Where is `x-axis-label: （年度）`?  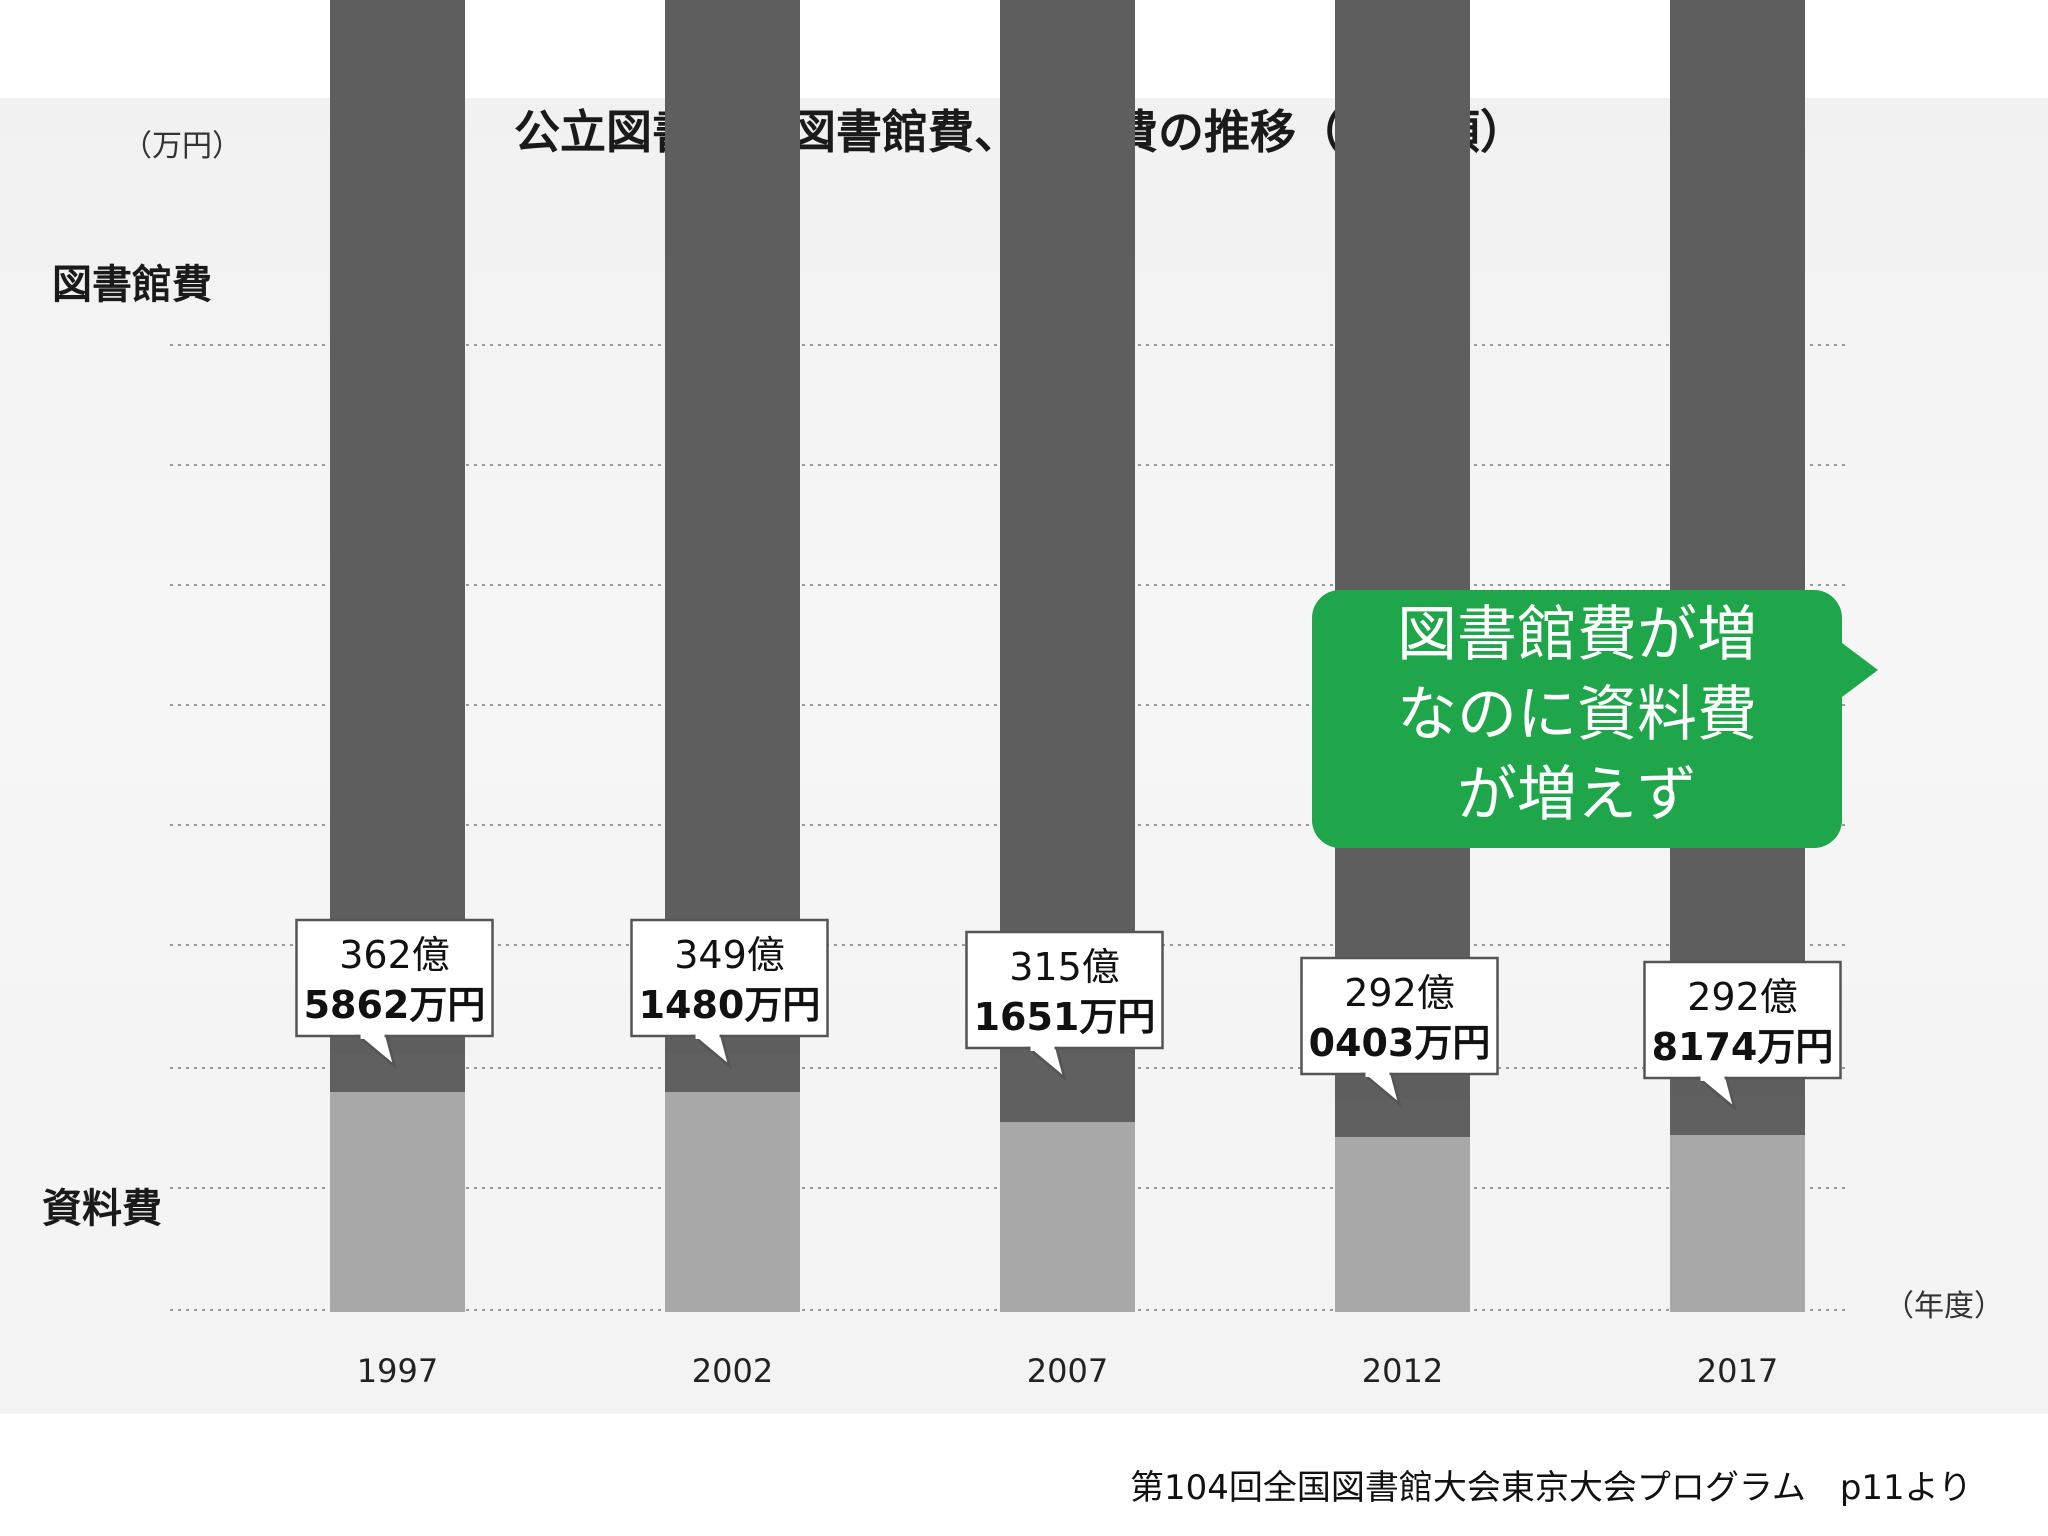 x-axis-label: （年度） is located at coordinates (1944, 1306).